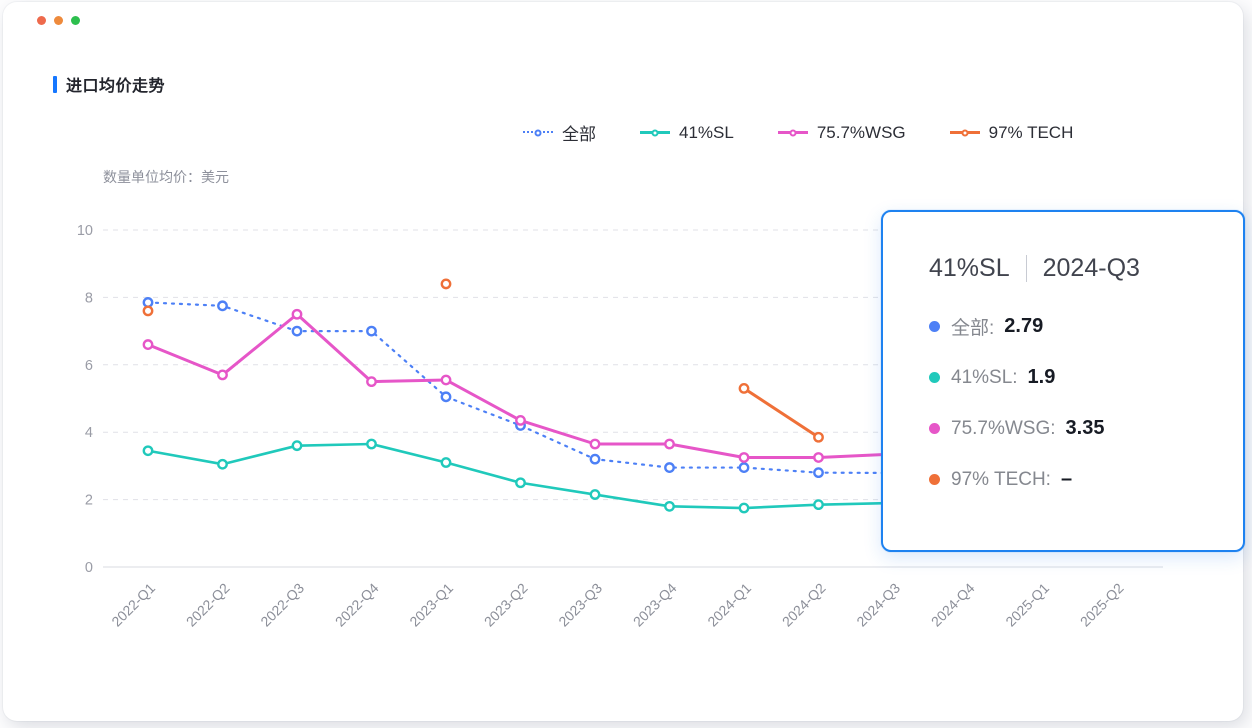 This screenshot has height=728, width=1252. I want to click on window-controls, so click(58, 20).